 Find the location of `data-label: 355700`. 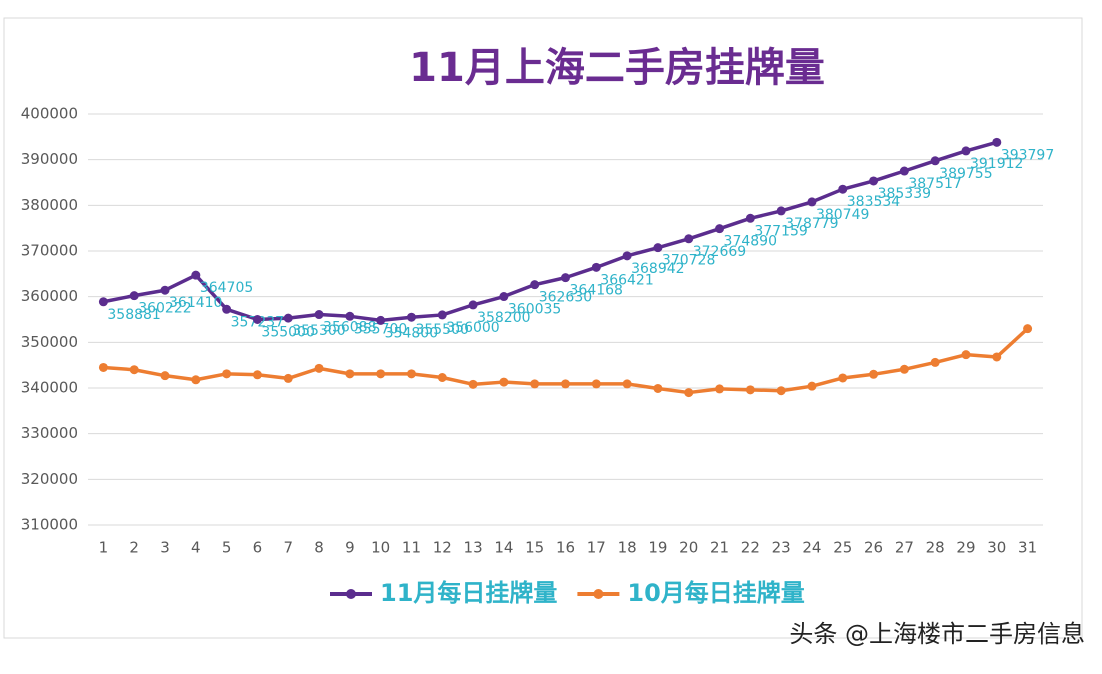

data-label: 355700 is located at coordinates (380, 329).